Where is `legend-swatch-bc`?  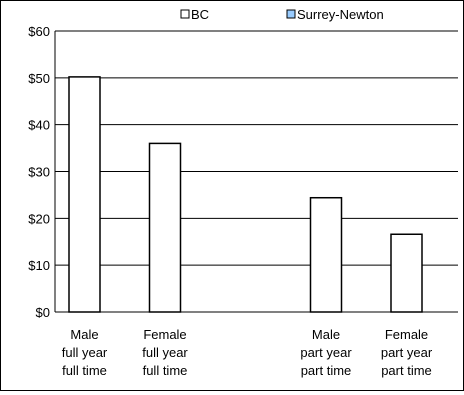 legend-swatch-bc is located at coordinates (185, 14).